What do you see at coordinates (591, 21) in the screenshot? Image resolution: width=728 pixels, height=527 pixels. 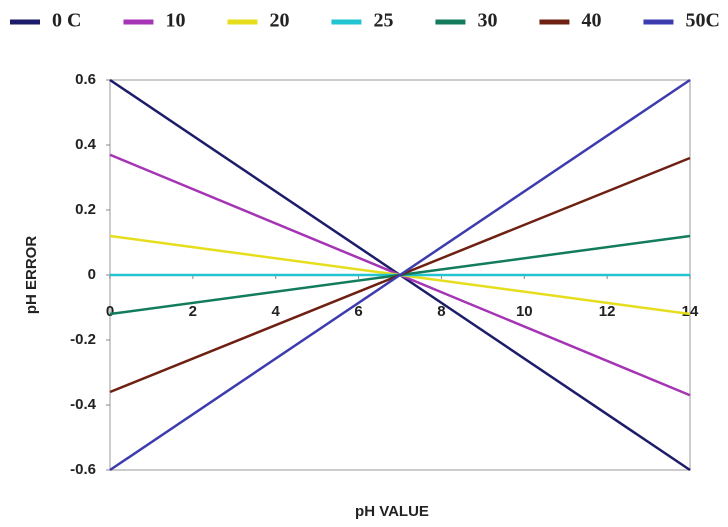 I see `legend-label: 40` at bounding box center [591, 21].